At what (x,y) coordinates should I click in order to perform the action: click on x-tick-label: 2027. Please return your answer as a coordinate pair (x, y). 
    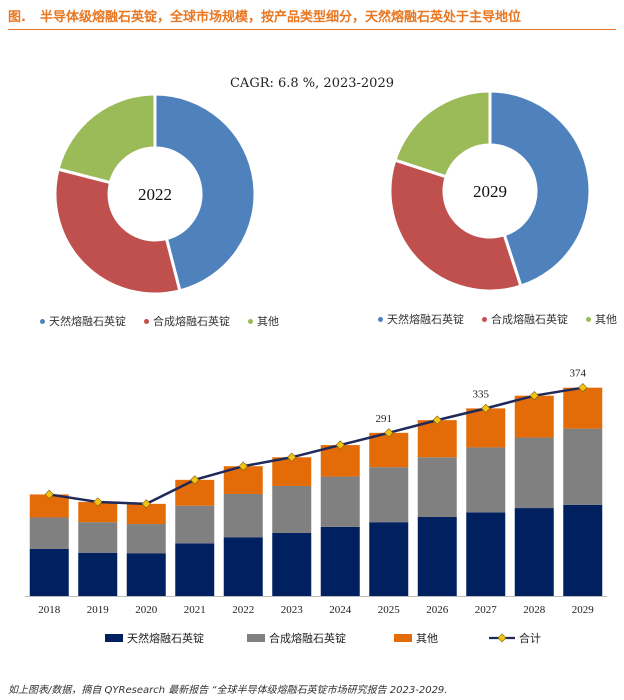
    Looking at the image, I should click on (486, 610).